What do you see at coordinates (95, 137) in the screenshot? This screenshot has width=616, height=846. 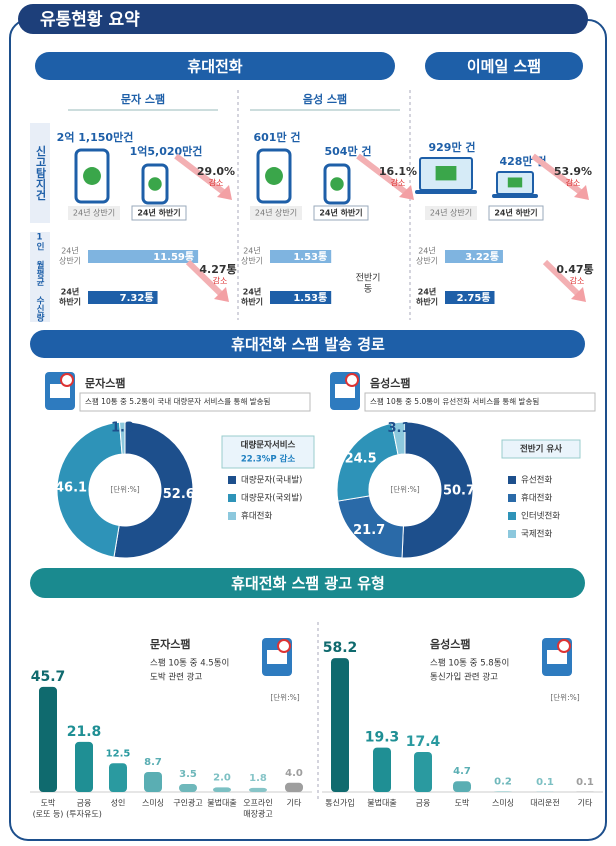 I see `report-h1: 2억 1,150만건` at bounding box center [95, 137].